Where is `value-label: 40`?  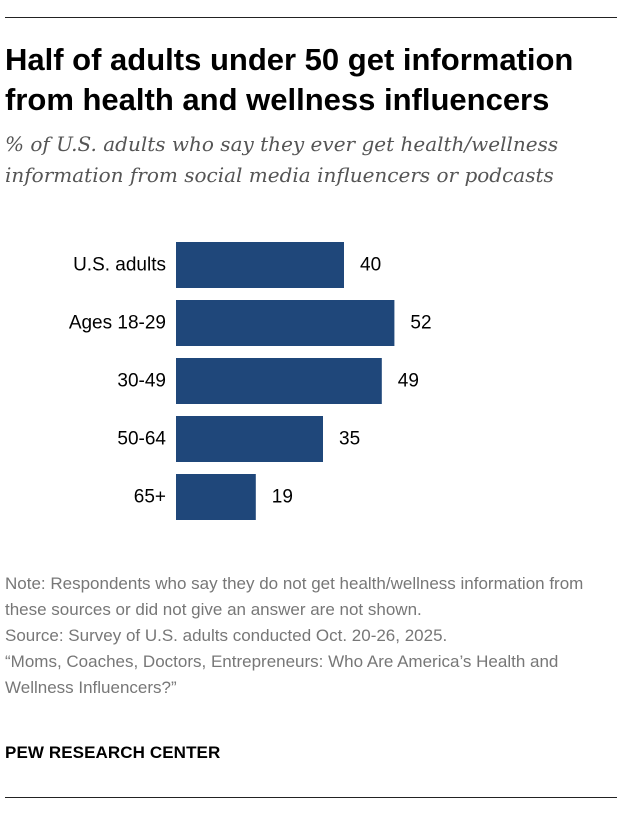
value-label: 40 is located at coordinates (370, 265).